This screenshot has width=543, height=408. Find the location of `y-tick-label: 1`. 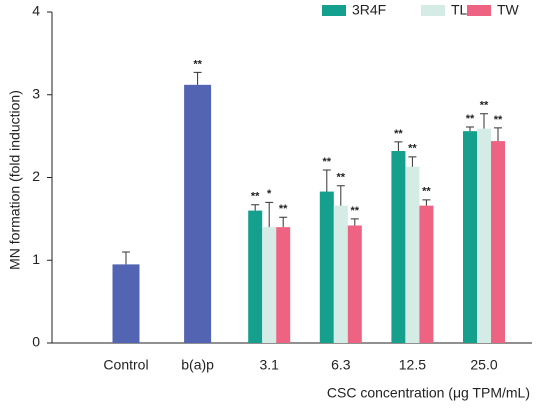

y-tick-label: 1 is located at coordinates (36, 259).